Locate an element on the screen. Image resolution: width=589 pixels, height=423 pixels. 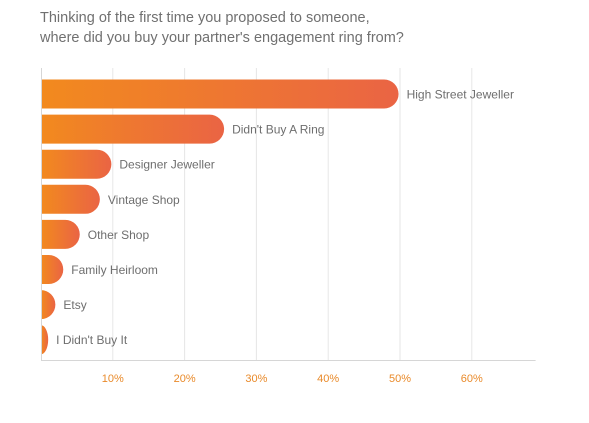
category-label-7: Etsy is located at coordinates (74, 305).